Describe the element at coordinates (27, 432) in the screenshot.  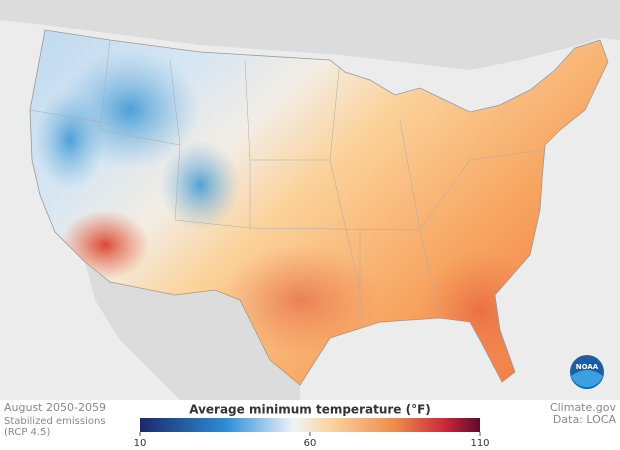
I see `scenario-code: (RCP 4.5)` at that location.